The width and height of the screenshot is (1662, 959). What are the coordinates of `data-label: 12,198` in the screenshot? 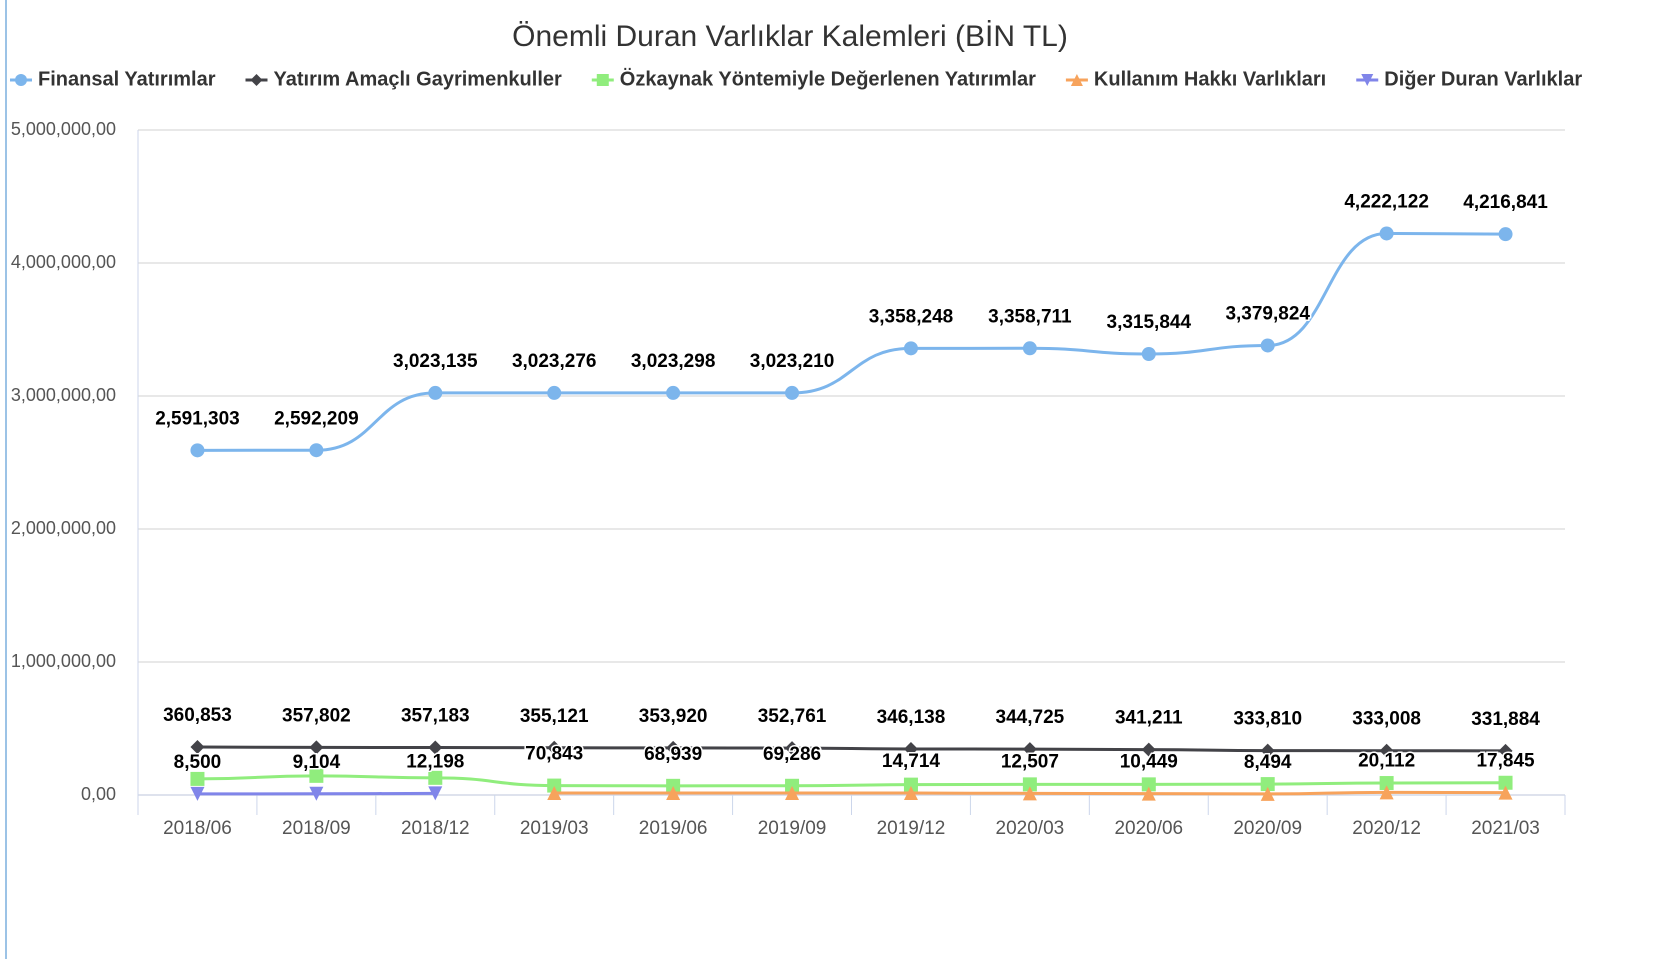 It's located at (435, 761).